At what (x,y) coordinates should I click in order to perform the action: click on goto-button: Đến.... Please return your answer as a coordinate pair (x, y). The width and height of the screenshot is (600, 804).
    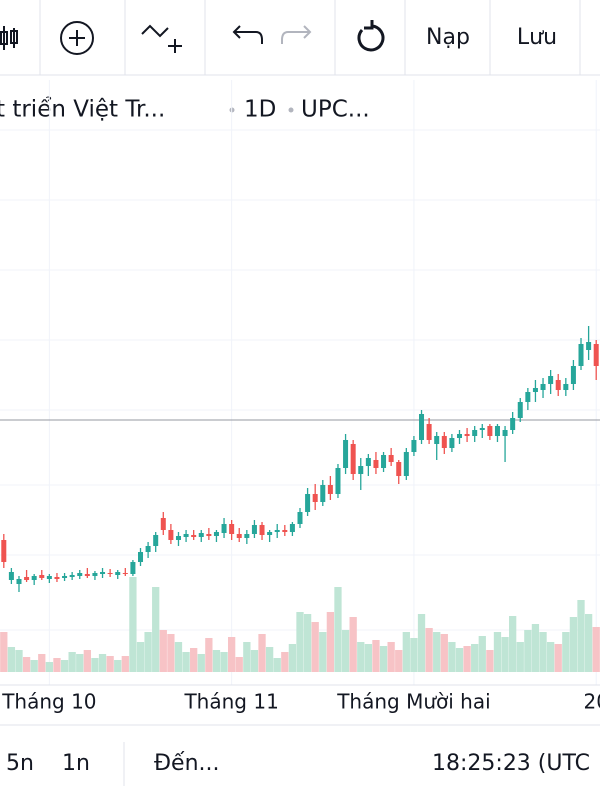
    Looking at the image, I should click on (187, 763).